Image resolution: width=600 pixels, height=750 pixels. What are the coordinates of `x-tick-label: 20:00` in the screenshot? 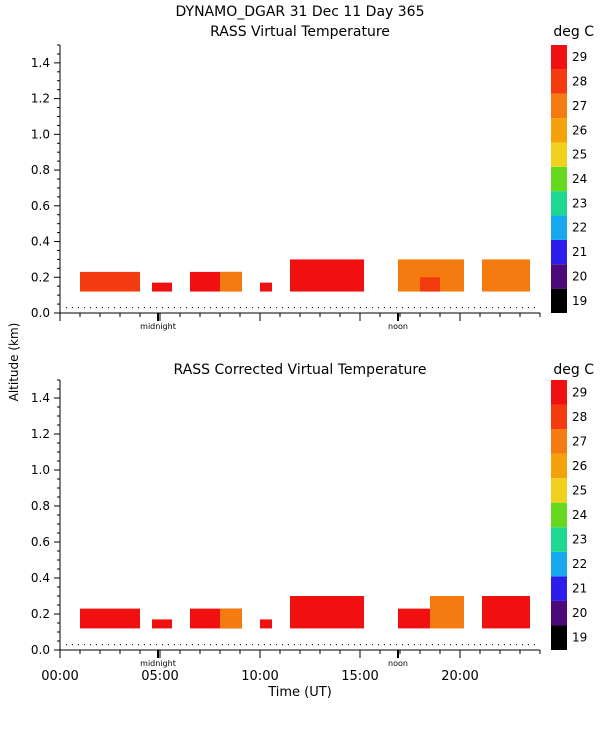 It's located at (459, 676).